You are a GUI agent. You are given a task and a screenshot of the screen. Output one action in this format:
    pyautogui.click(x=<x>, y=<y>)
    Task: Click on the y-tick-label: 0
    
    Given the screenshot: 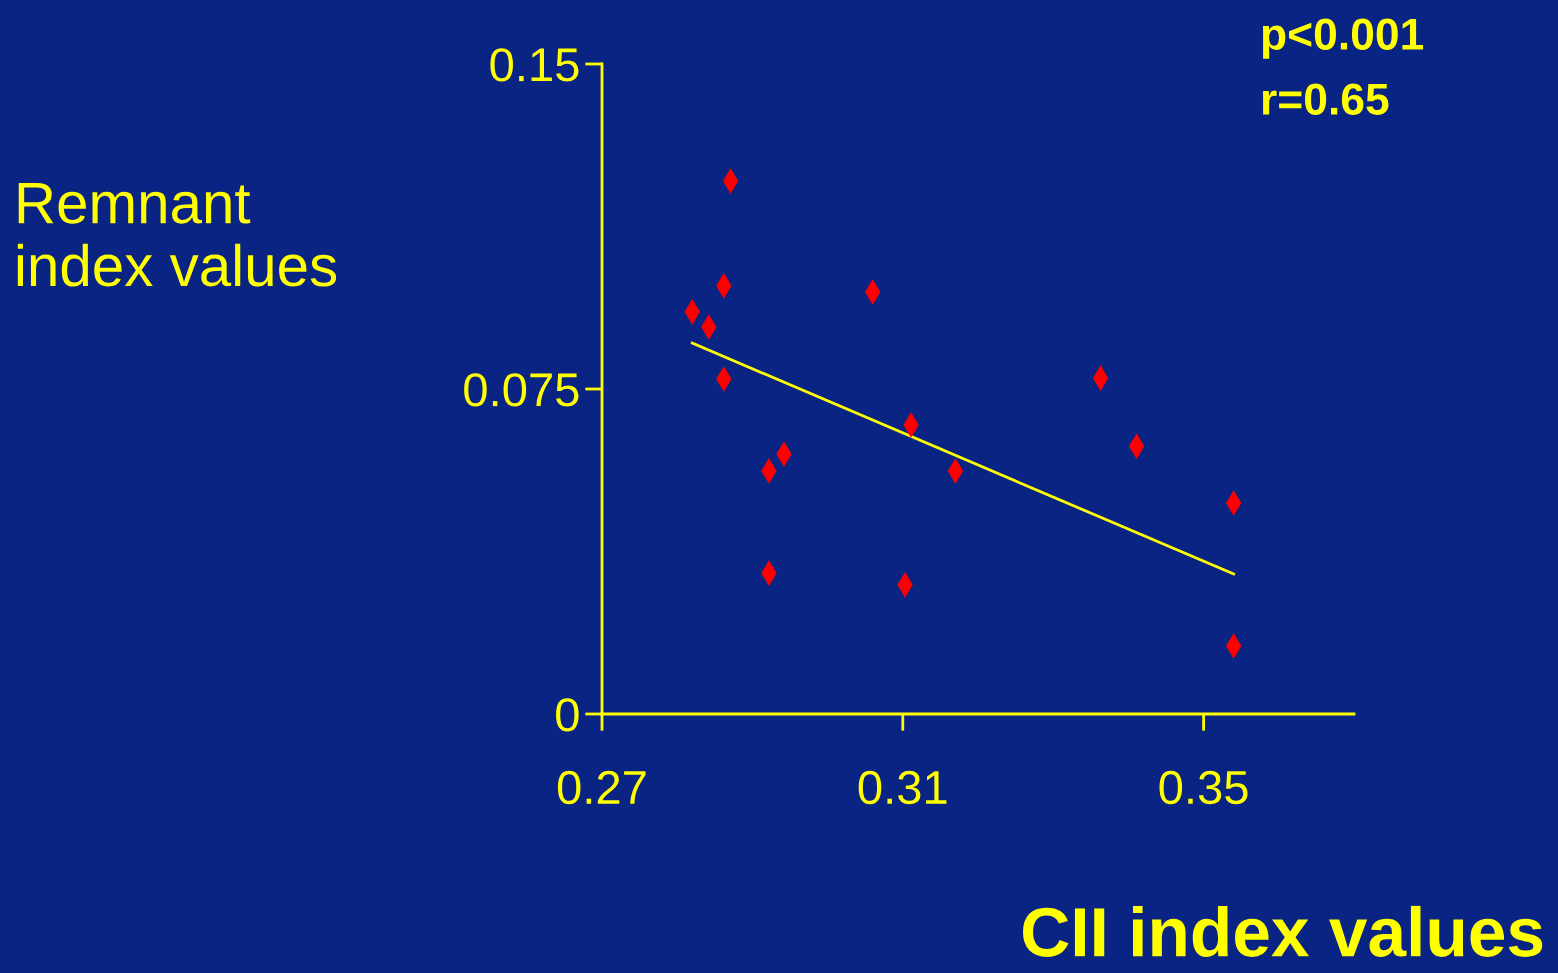 What is the action you would take?
    pyautogui.click(x=567, y=715)
    